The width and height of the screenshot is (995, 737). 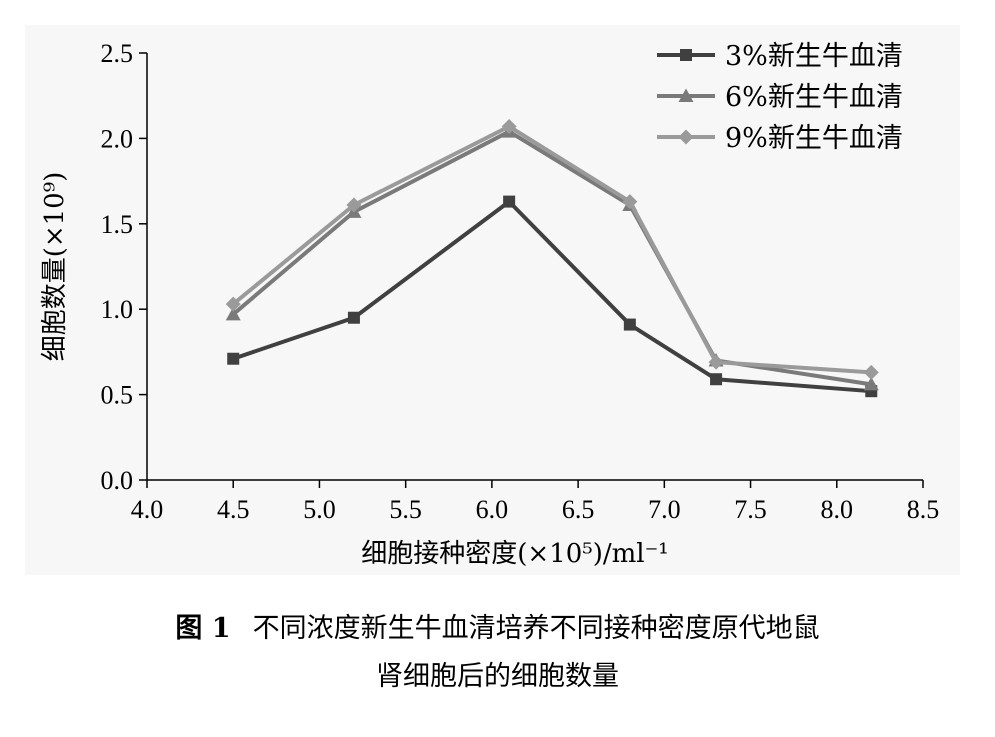 What do you see at coordinates (814, 97) in the screenshot?
I see `legend-label: 6%新生牛血清` at bounding box center [814, 97].